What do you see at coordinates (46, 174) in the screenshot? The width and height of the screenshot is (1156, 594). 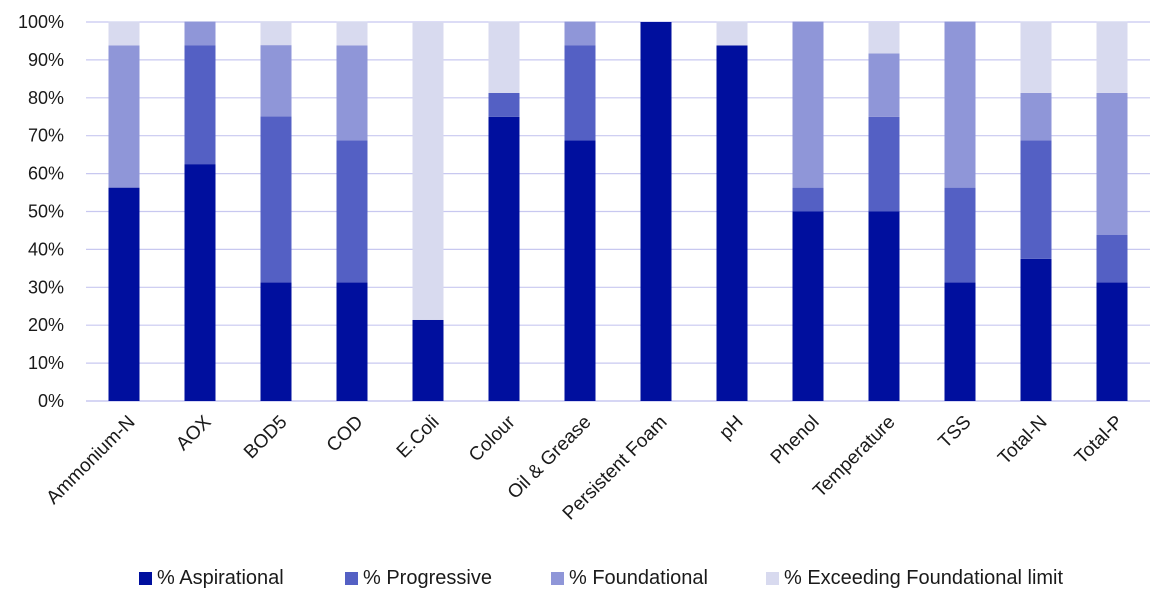 I see `y-tick-label: 60%` at bounding box center [46, 174].